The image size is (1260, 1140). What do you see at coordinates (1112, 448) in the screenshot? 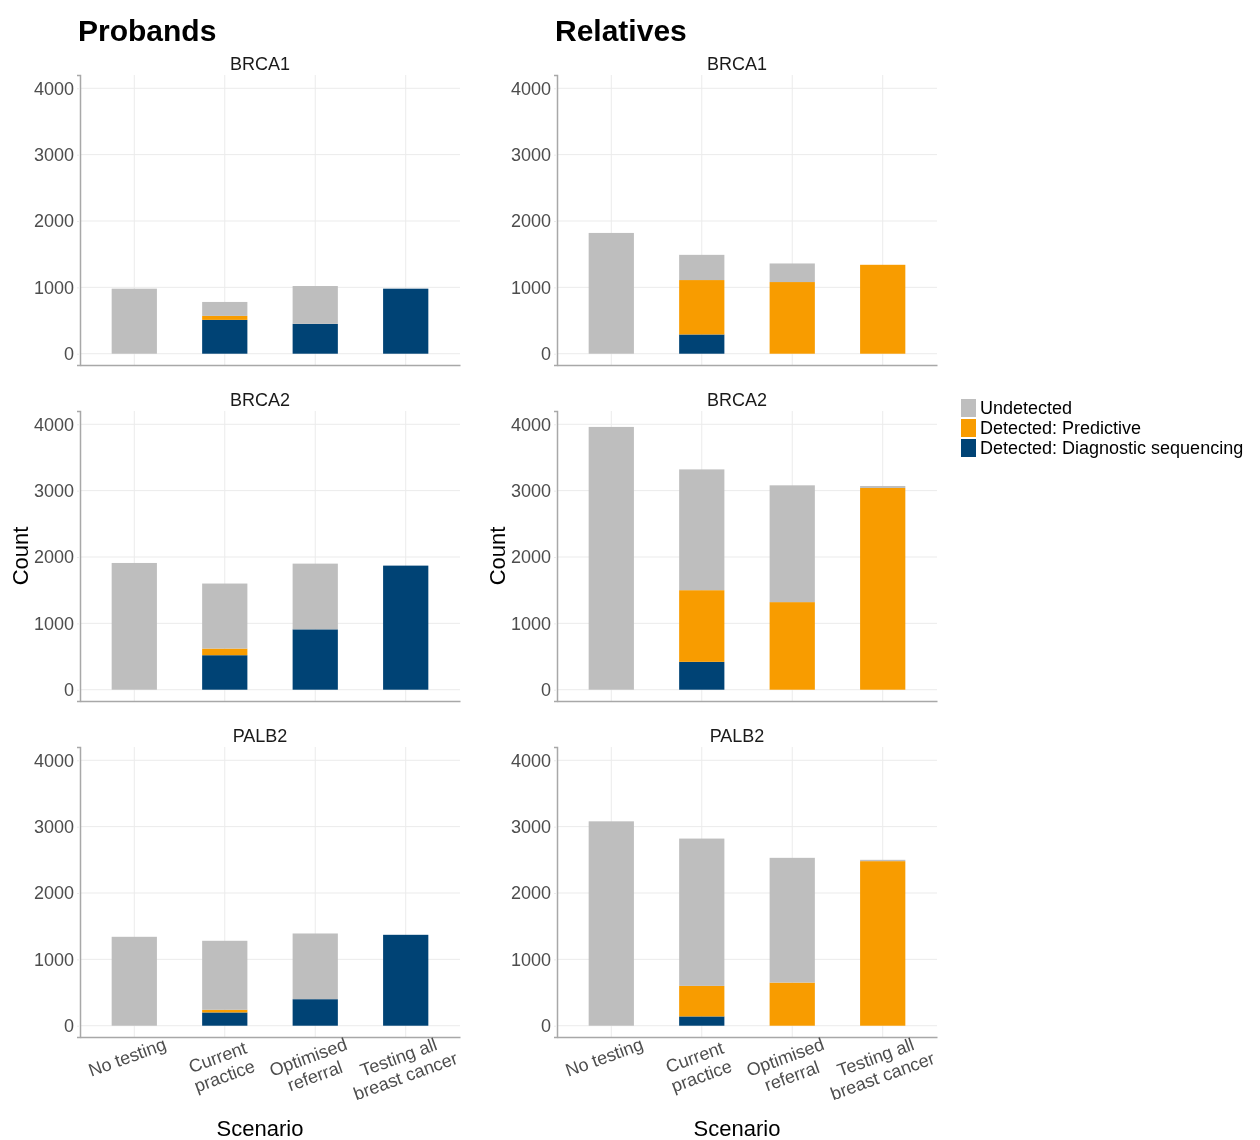
I see `legend-label: Detected: Diagnostic sequencing` at bounding box center [1112, 448].